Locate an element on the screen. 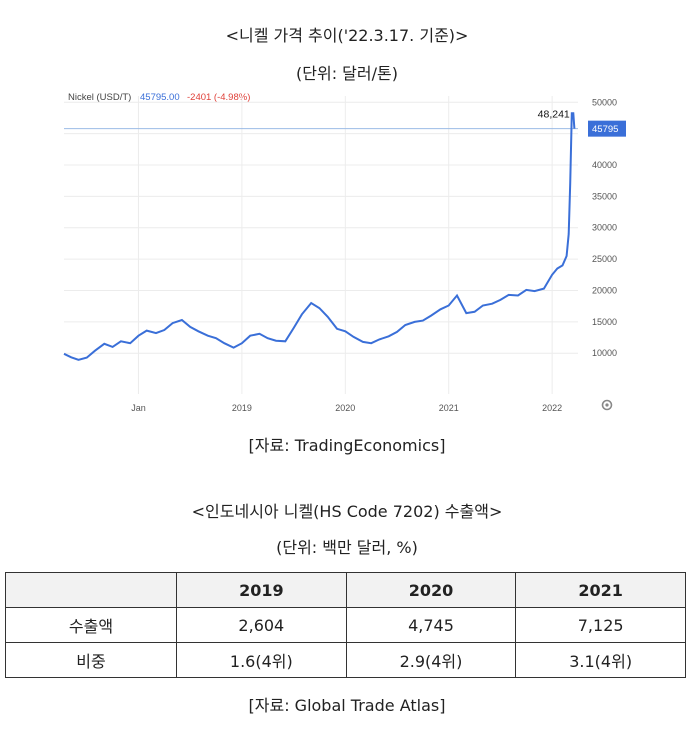 The width and height of the screenshot is (694, 731). row-label: 수출액 is located at coordinates (91, 625).